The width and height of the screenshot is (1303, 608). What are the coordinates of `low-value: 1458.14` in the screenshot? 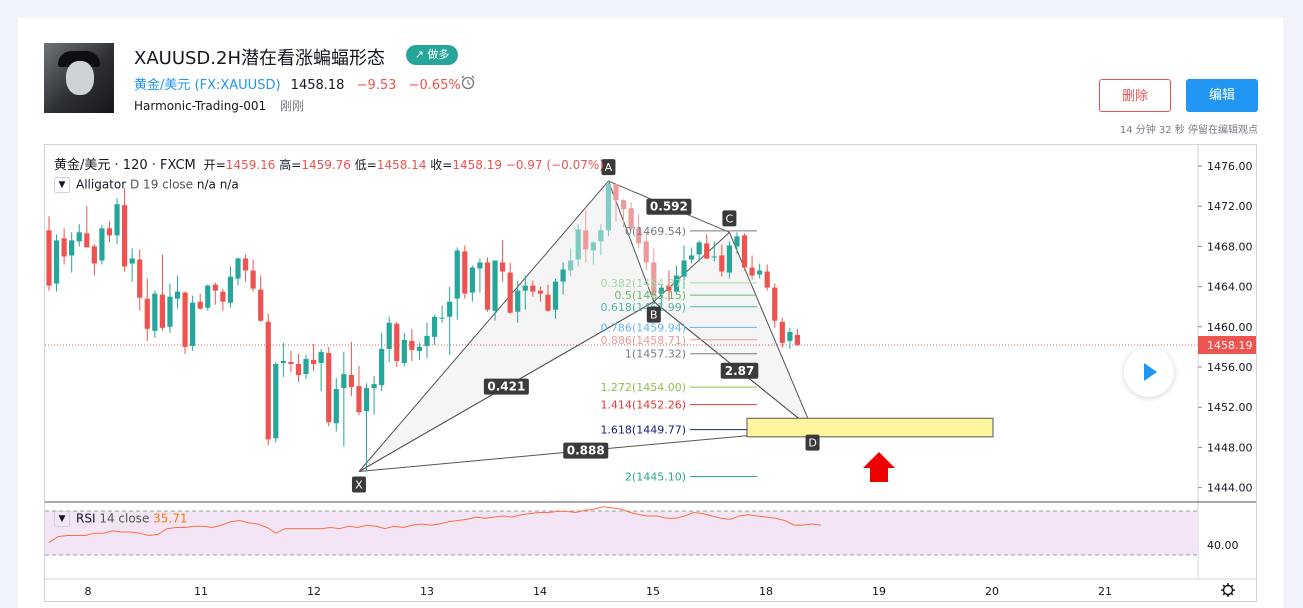 It's located at (401, 165).